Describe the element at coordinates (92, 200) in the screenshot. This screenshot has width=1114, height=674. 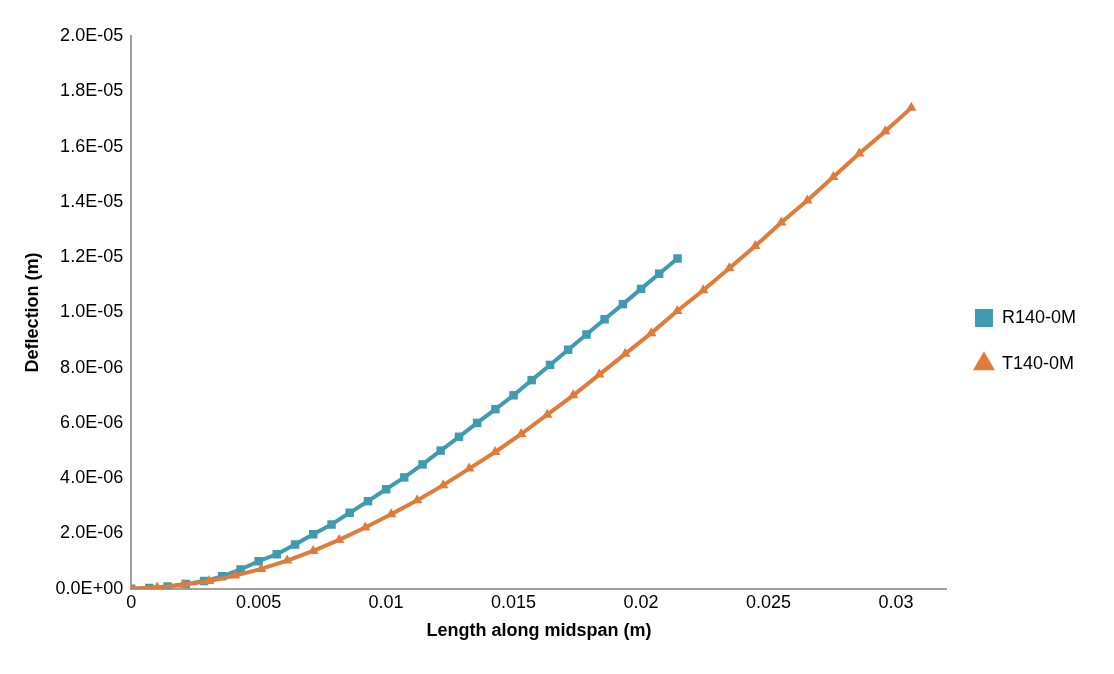
I see `y-tick-label: 1.4E-05` at that location.